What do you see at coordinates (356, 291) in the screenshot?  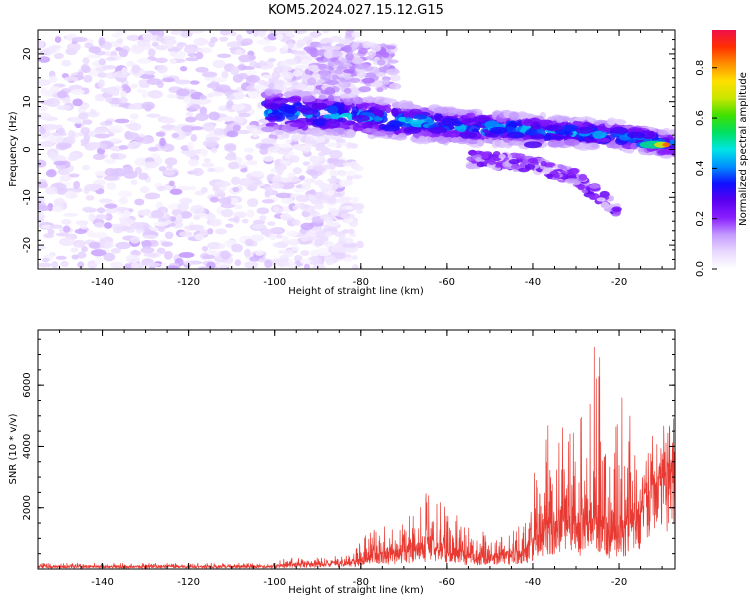 I see `spectrogram-x-label: Height of straight line (km)` at bounding box center [356, 291].